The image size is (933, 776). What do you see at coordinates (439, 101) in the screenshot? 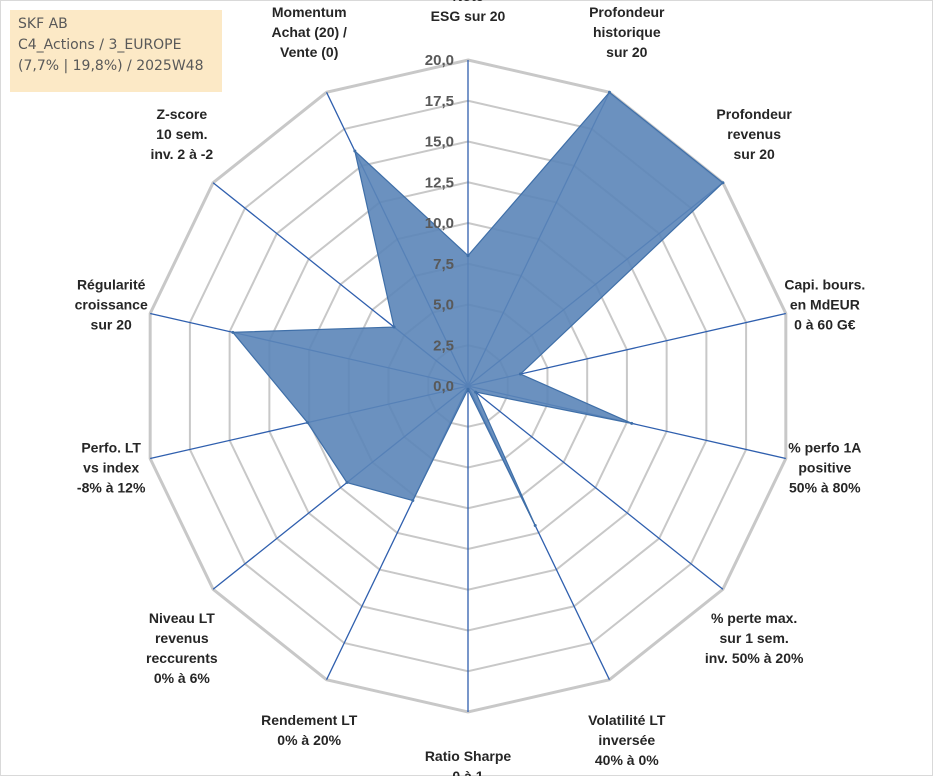
I see `tick-label: 17,5` at bounding box center [439, 101].